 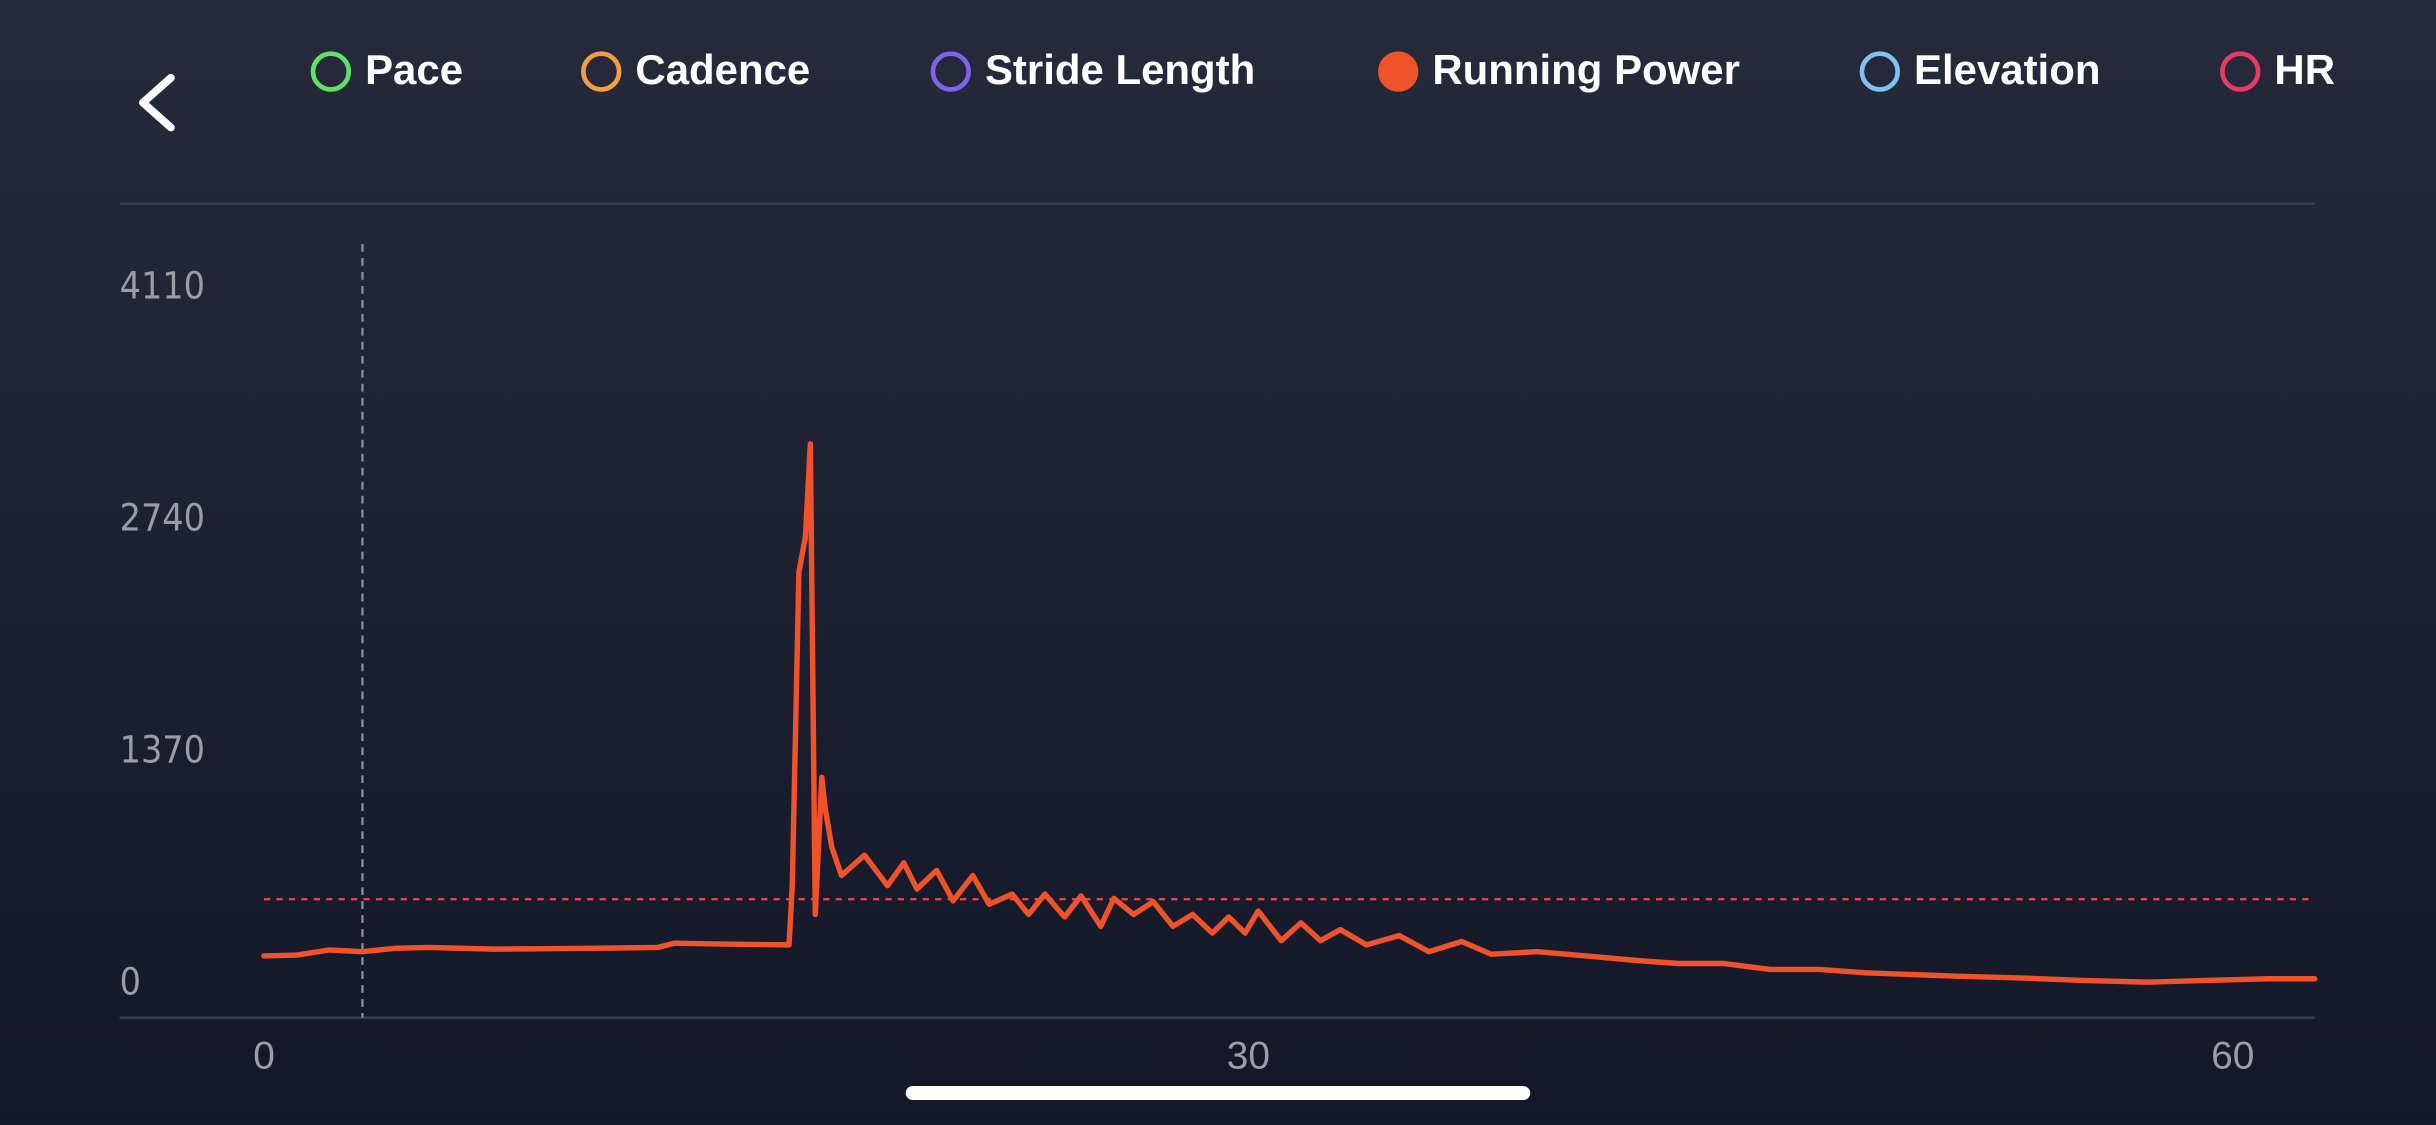 I want to click on legend-item: Running Power, so click(x=1559, y=69).